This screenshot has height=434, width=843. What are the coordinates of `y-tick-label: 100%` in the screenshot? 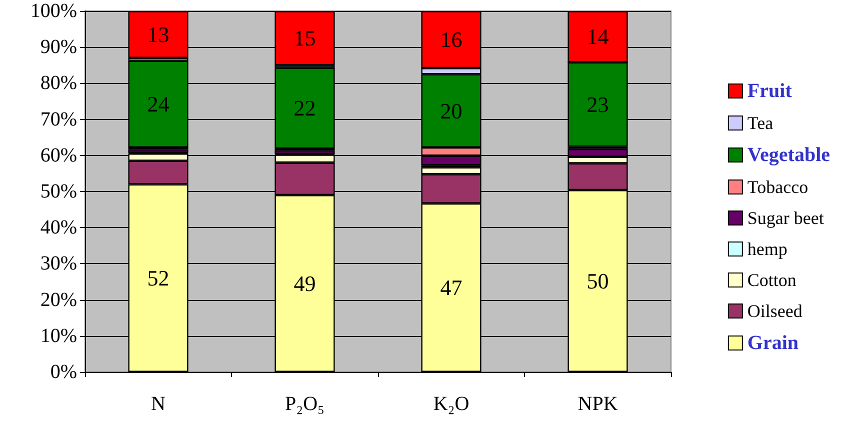 It's located at (53, 11).